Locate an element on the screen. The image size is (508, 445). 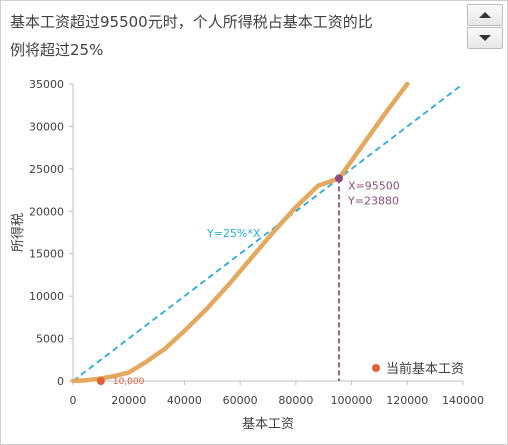
x-tick-label: 140000 is located at coordinates (463, 400).